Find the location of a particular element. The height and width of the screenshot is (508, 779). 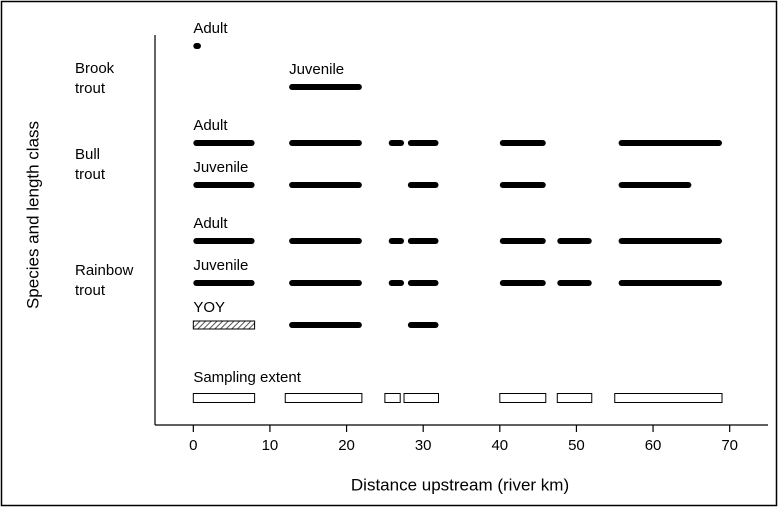

x-tick-label: 30 is located at coordinates (423, 445).